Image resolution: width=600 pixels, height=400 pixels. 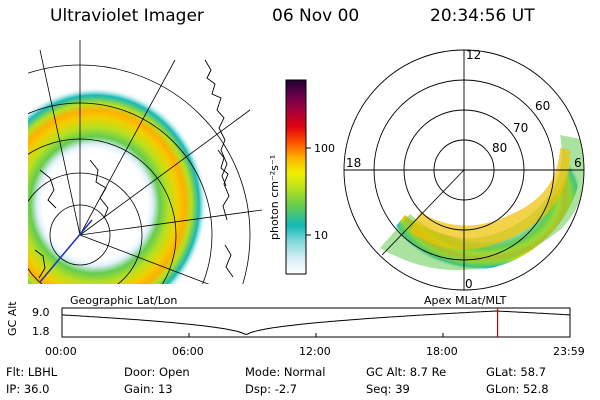 What do you see at coordinates (157, 372) in the screenshot?
I see `status-door: Door: Open` at bounding box center [157, 372].